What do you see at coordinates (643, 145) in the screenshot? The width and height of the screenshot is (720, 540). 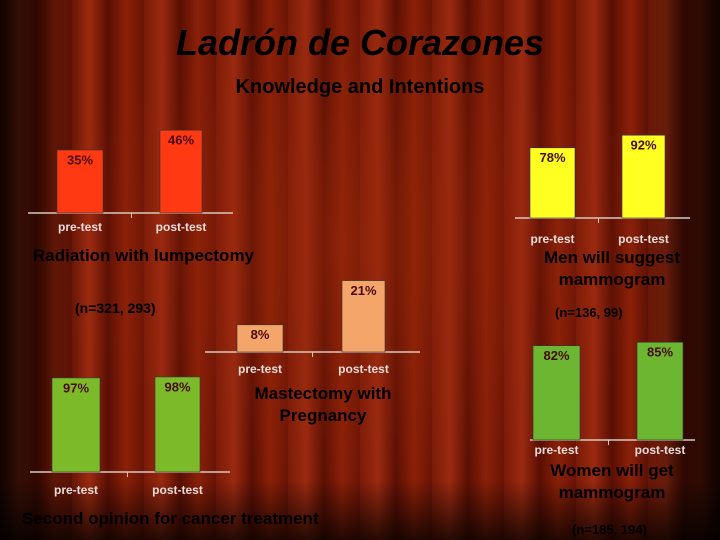 I see `value-label: 92%` at bounding box center [643, 145].